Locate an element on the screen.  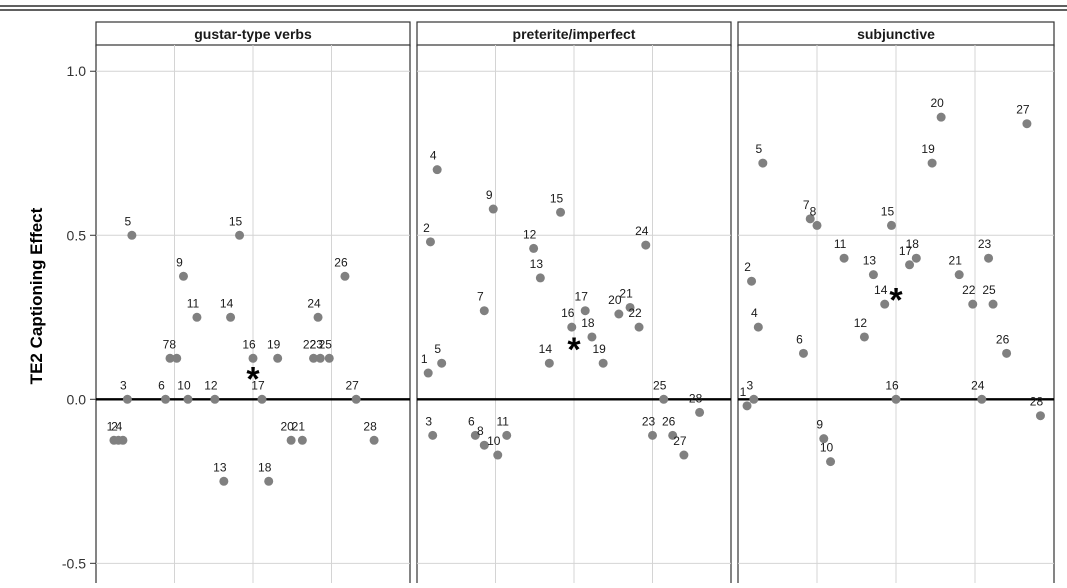
point-label: 28 is located at coordinates (1037, 402).